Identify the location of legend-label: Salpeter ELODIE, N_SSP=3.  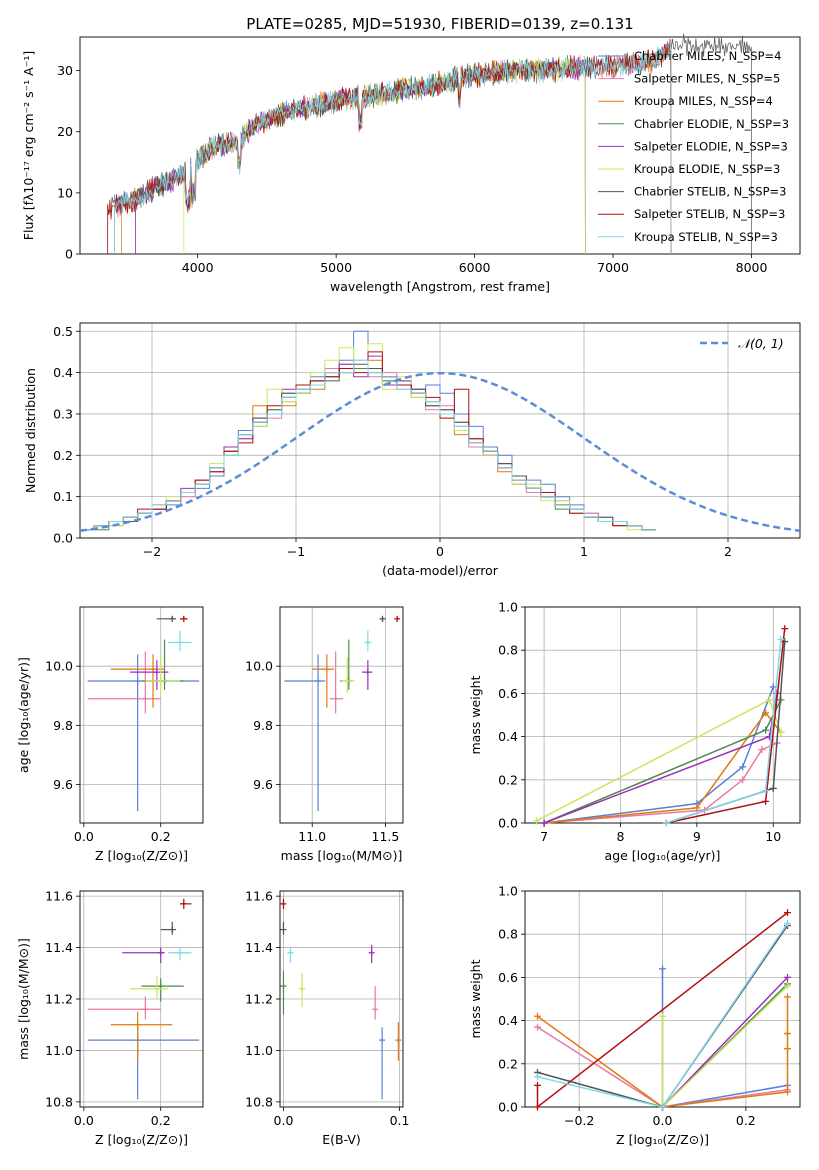
(711, 146).